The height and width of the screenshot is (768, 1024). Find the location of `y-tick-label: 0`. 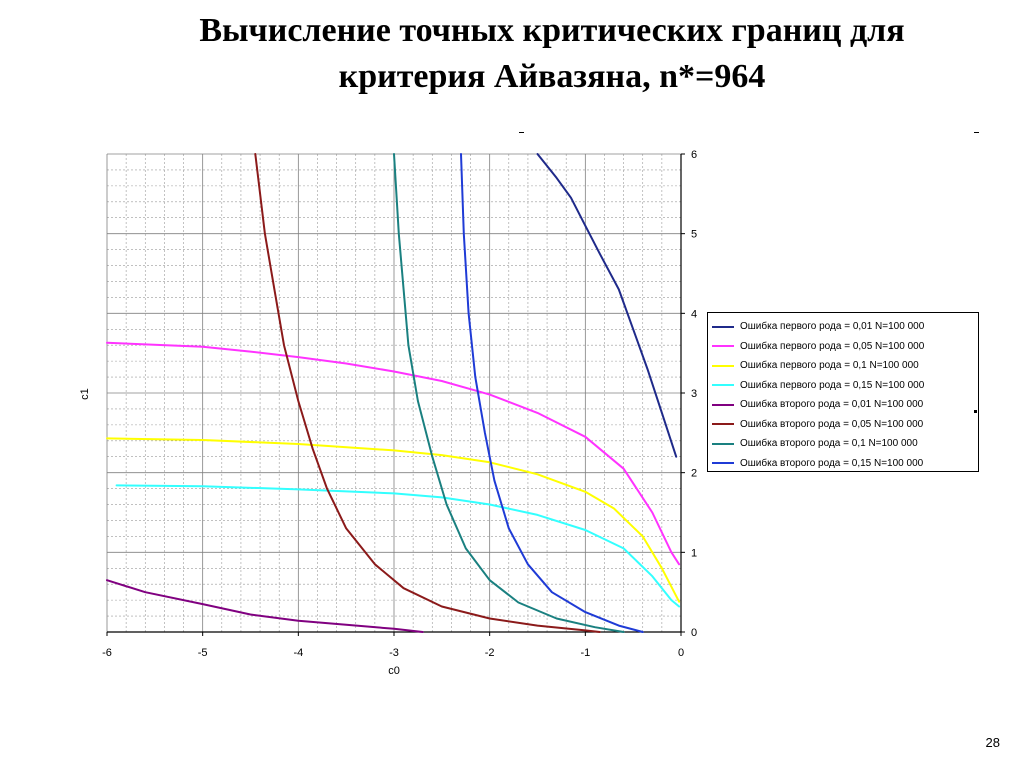

y-tick-label: 0 is located at coordinates (694, 633).